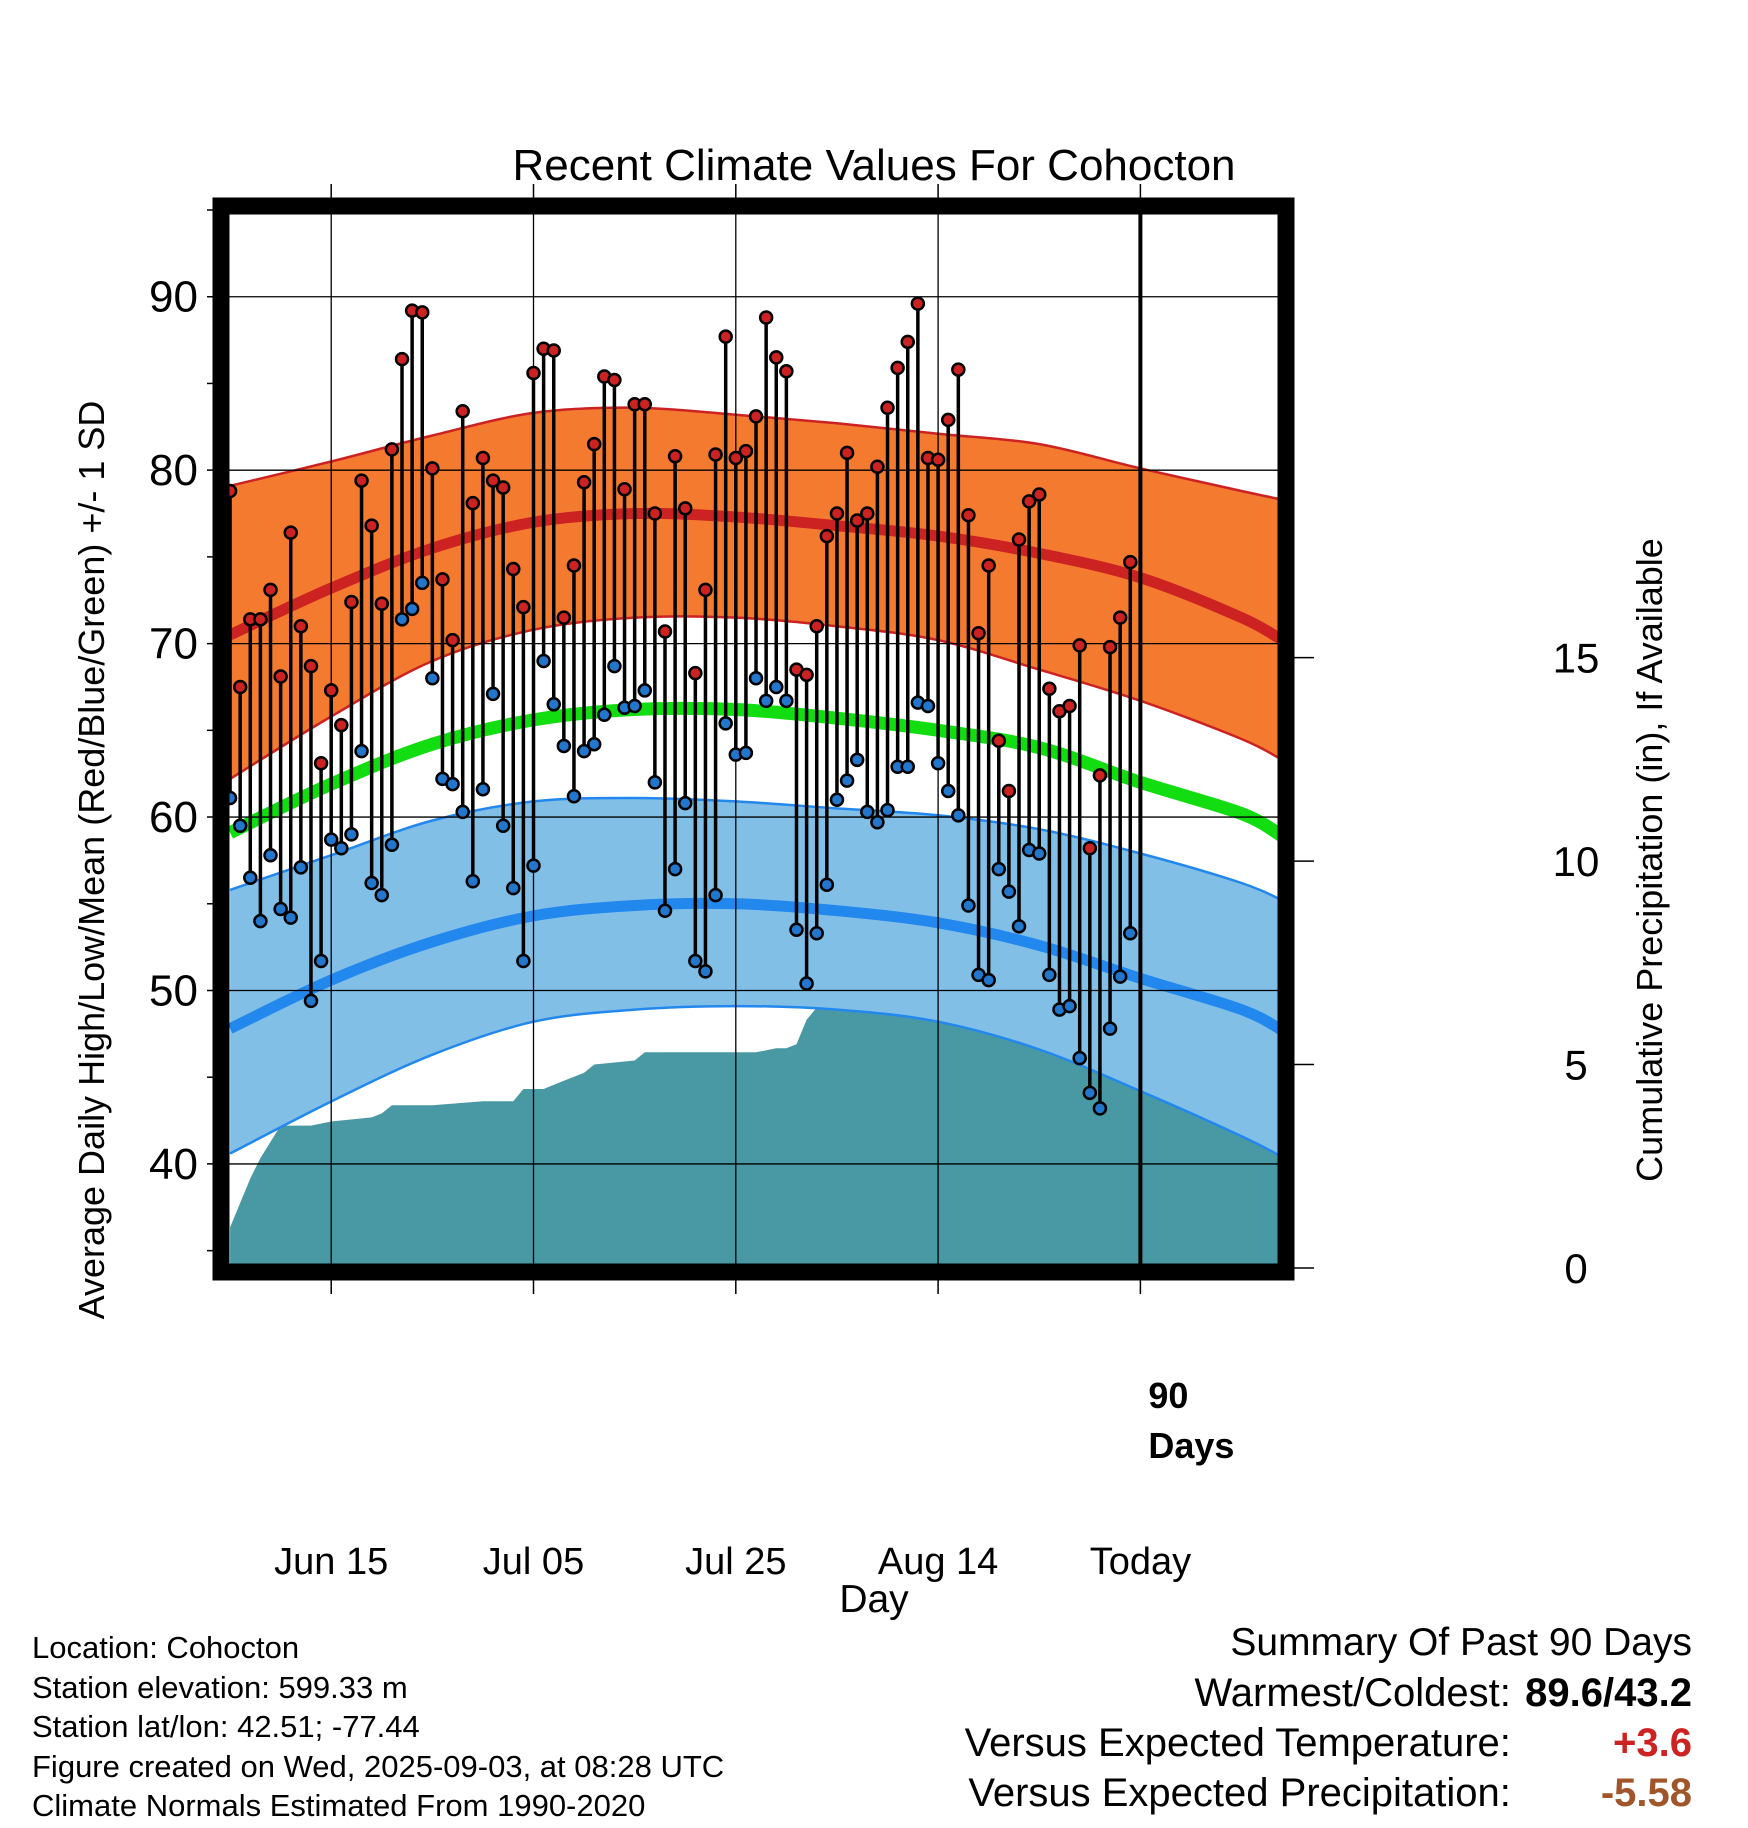  Describe the element at coordinates (1575, 1268) in the screenshot. I see `y2-tick-label: 0` at that location.